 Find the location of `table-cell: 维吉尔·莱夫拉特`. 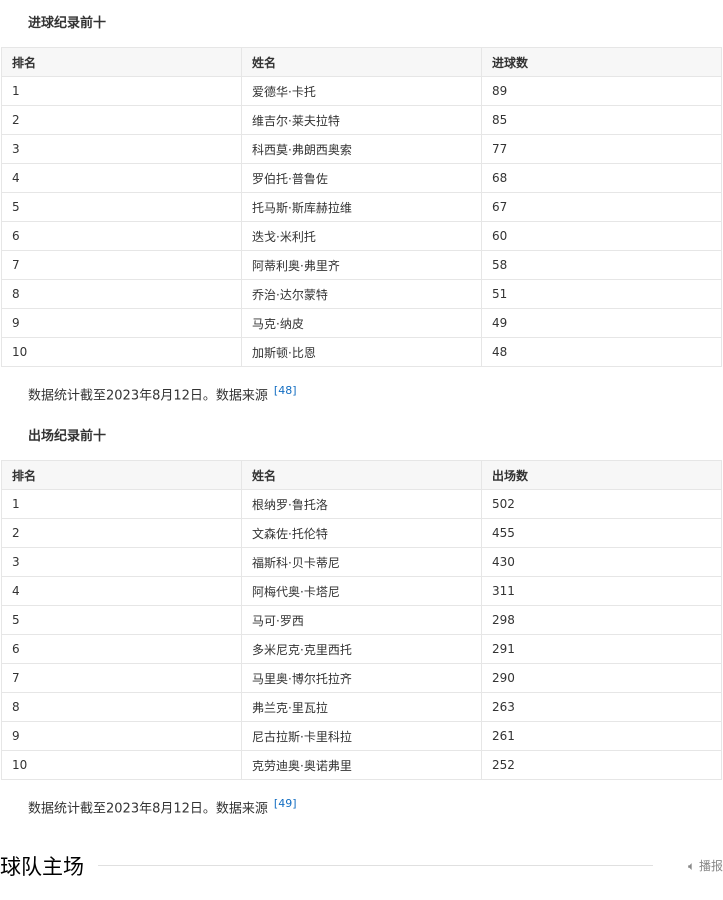

table-cell: 维吉尔·莱夫拉特 is located at coordinates (361, 120).